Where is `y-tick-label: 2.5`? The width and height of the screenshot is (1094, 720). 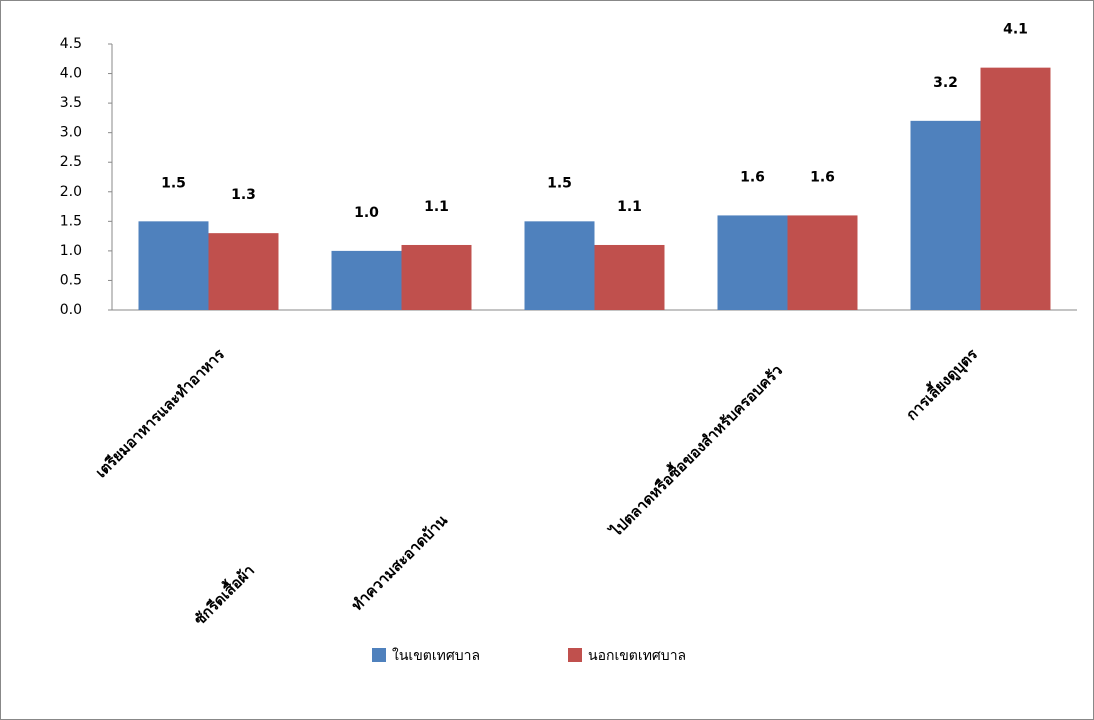
y-tick-label: 2.5 is located at coordinates (71, 162).